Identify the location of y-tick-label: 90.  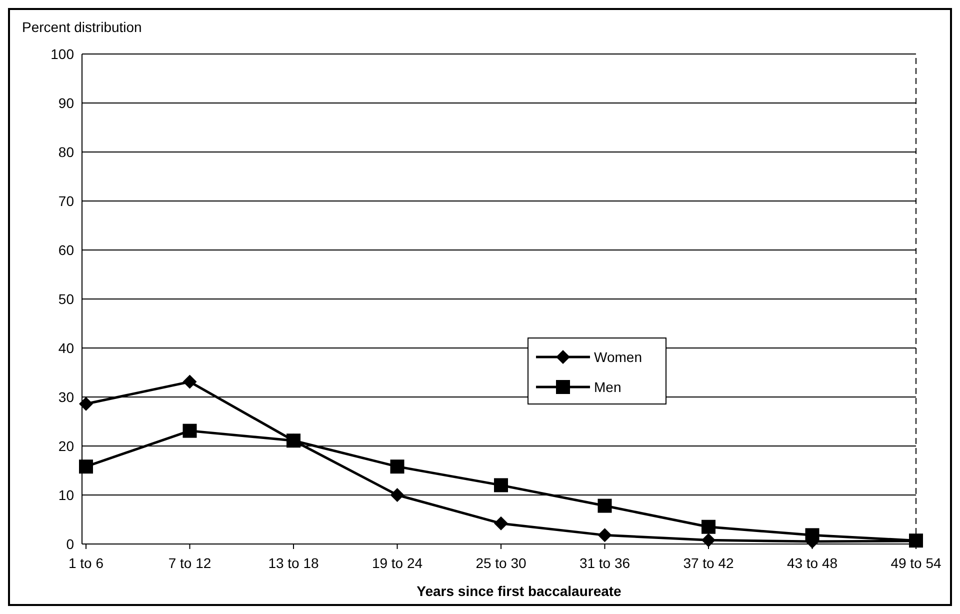
(66, 102).